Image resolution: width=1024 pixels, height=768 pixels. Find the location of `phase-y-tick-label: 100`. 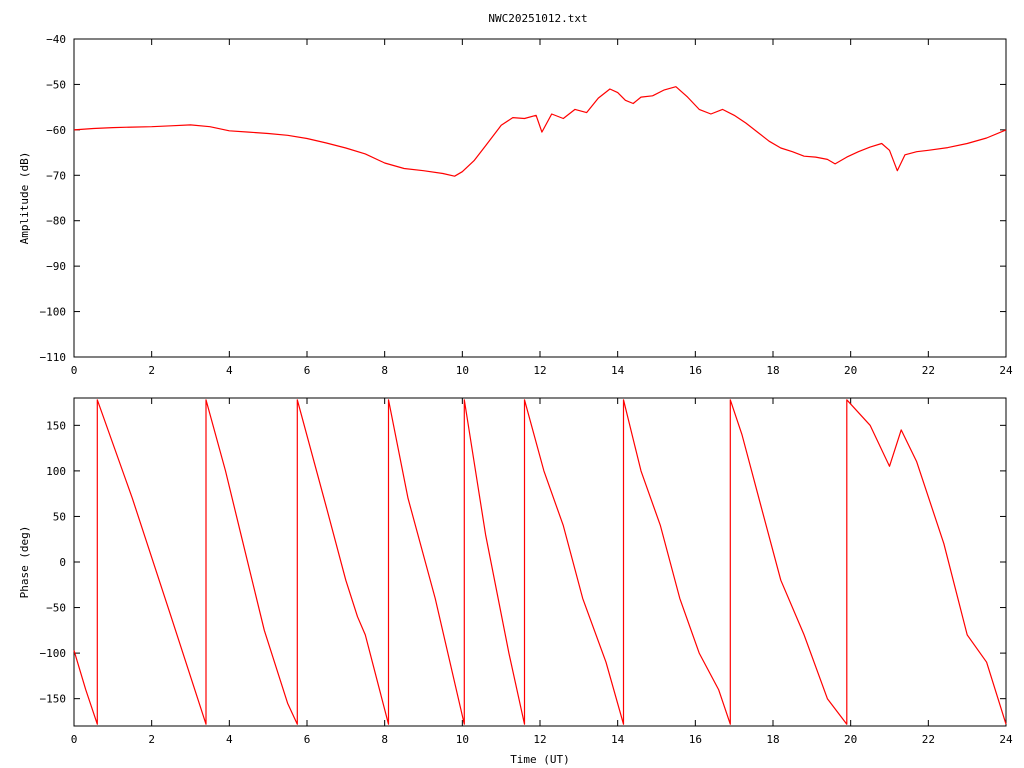

phase-y-tick-label: 100 is located at coordinates (56, 471).